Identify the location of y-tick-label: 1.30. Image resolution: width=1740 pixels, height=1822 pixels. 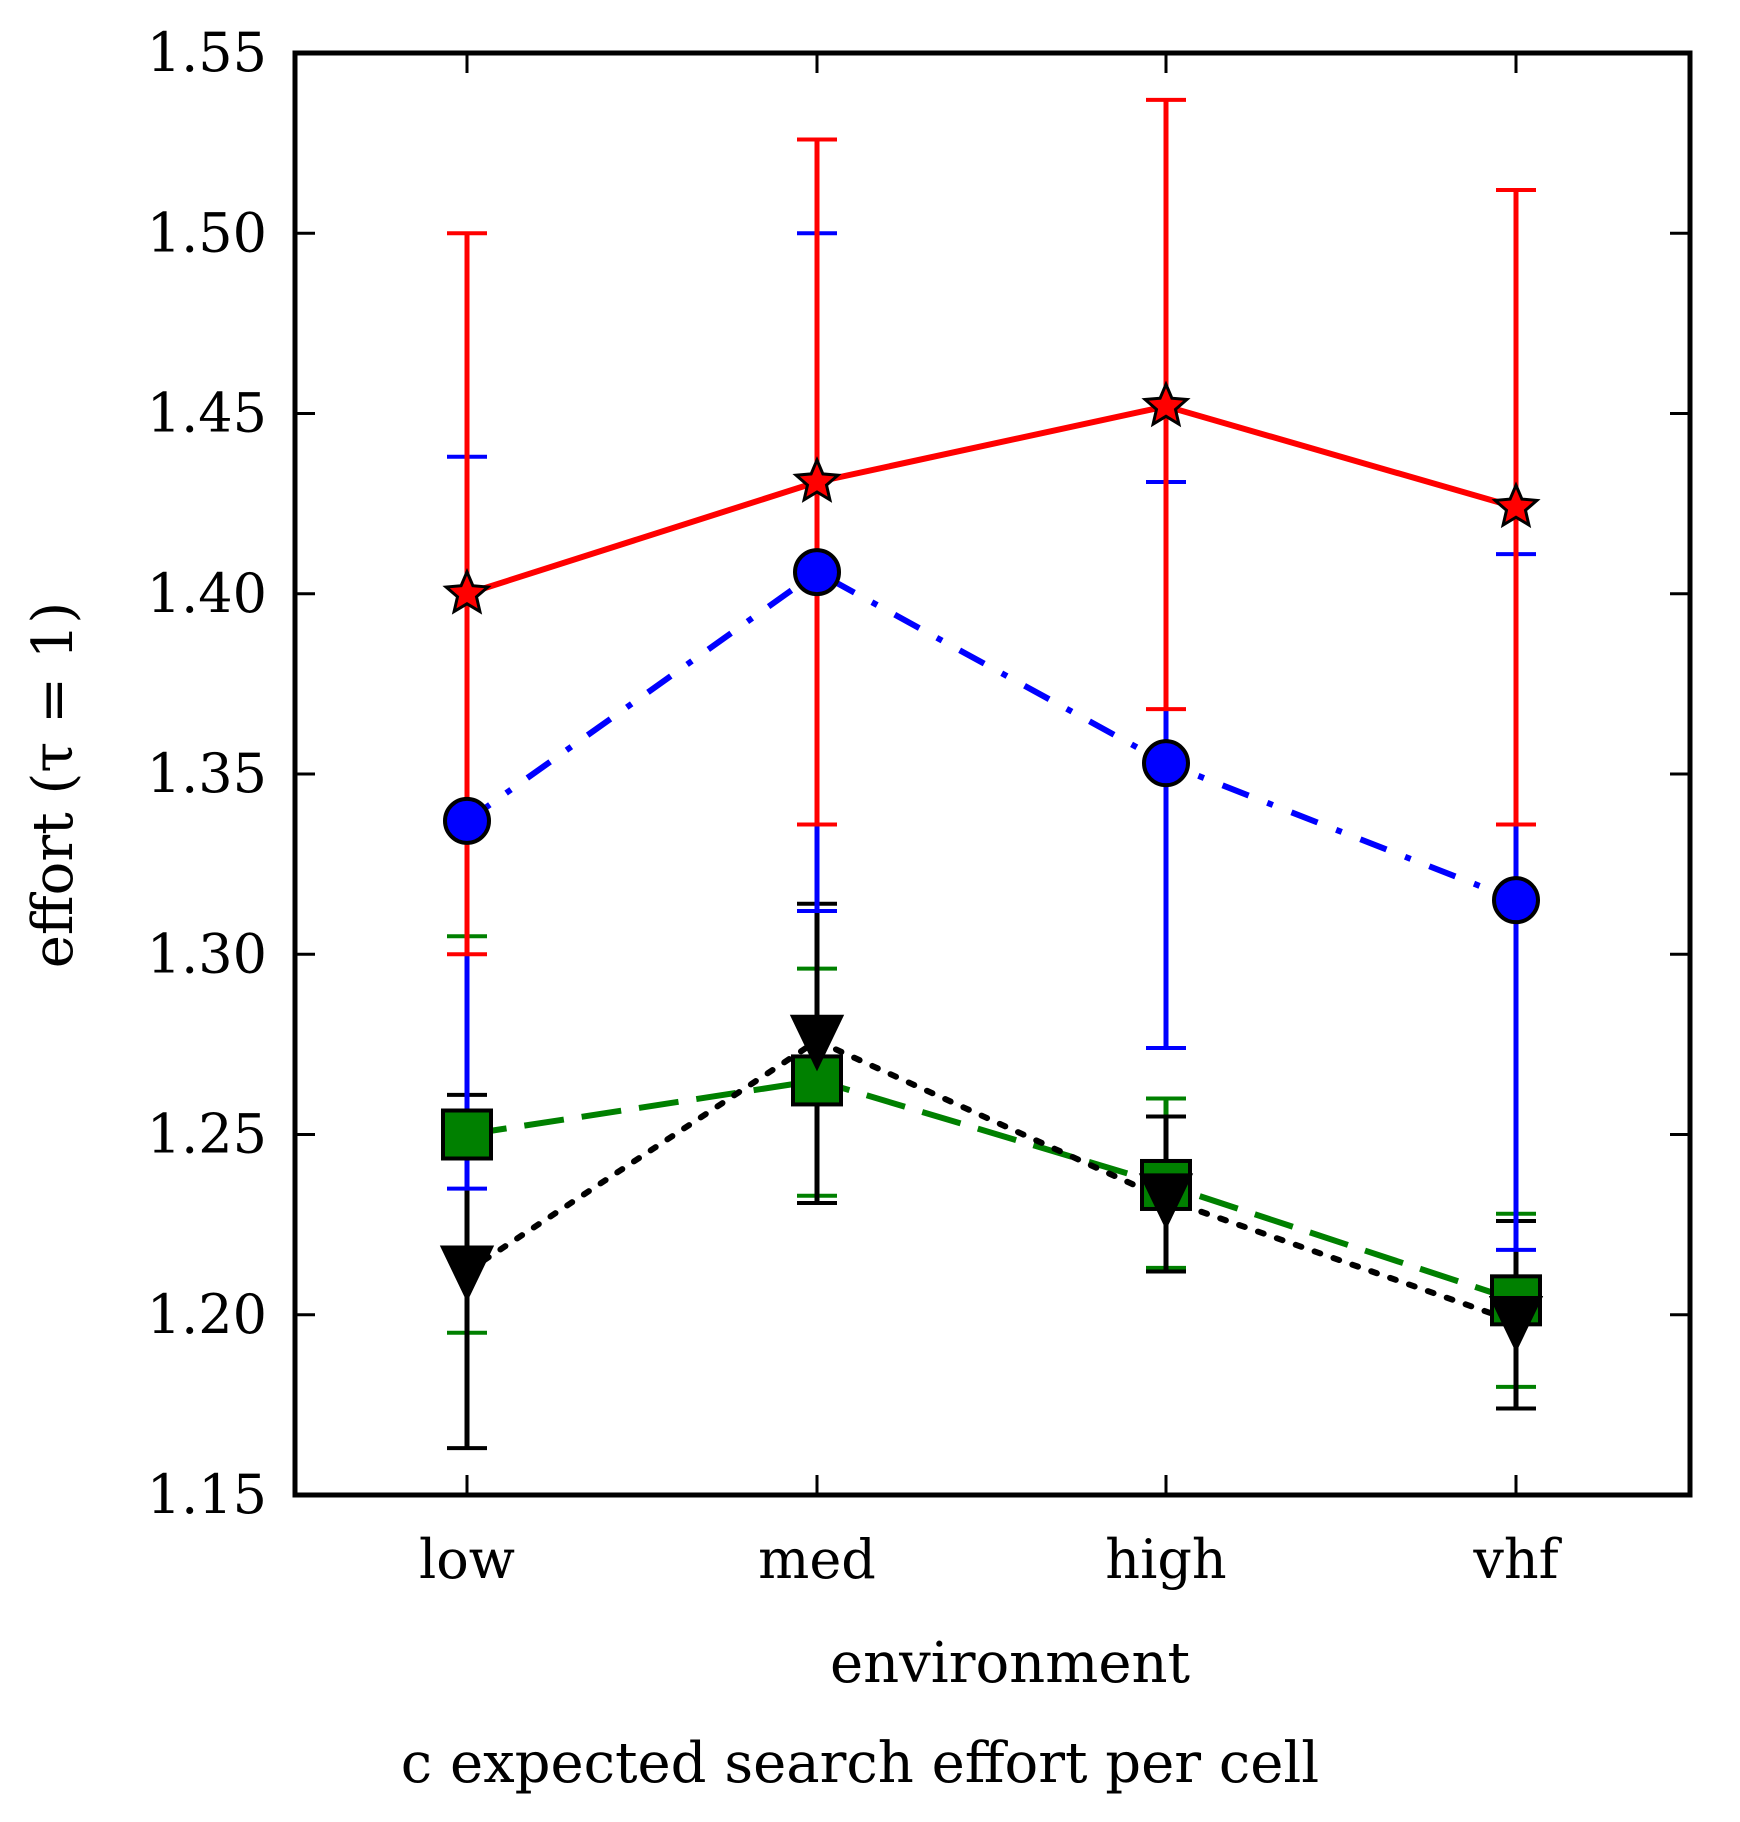
(207, 953).